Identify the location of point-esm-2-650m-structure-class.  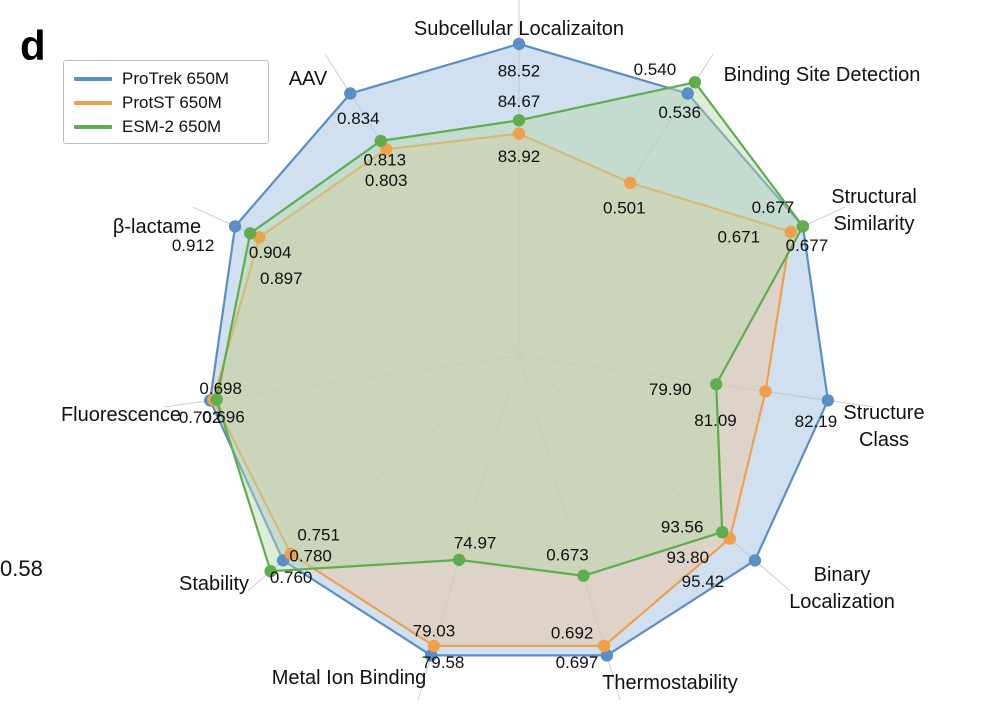
(716, 384).